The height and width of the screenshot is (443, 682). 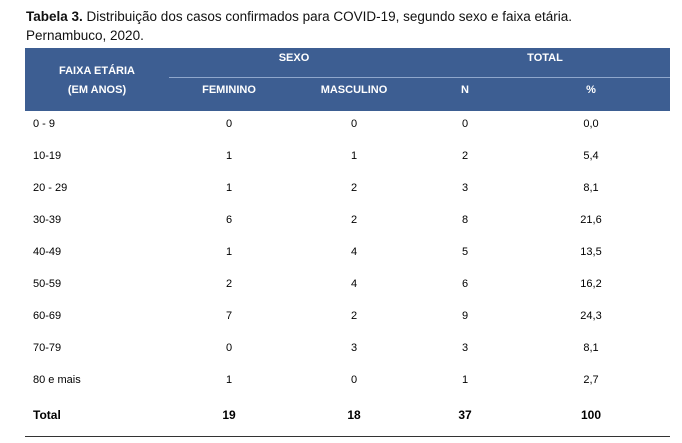 I want to click on age-cell: 40-49, so click(x=47, y=252).